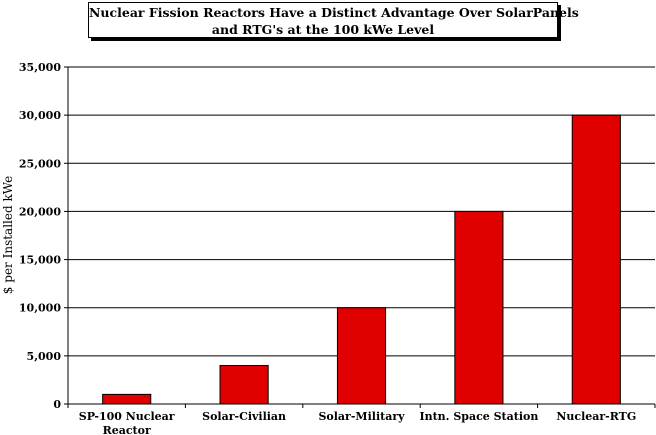  I want to click on x-tick-label: Intn. Space Station, so click(478, 416).